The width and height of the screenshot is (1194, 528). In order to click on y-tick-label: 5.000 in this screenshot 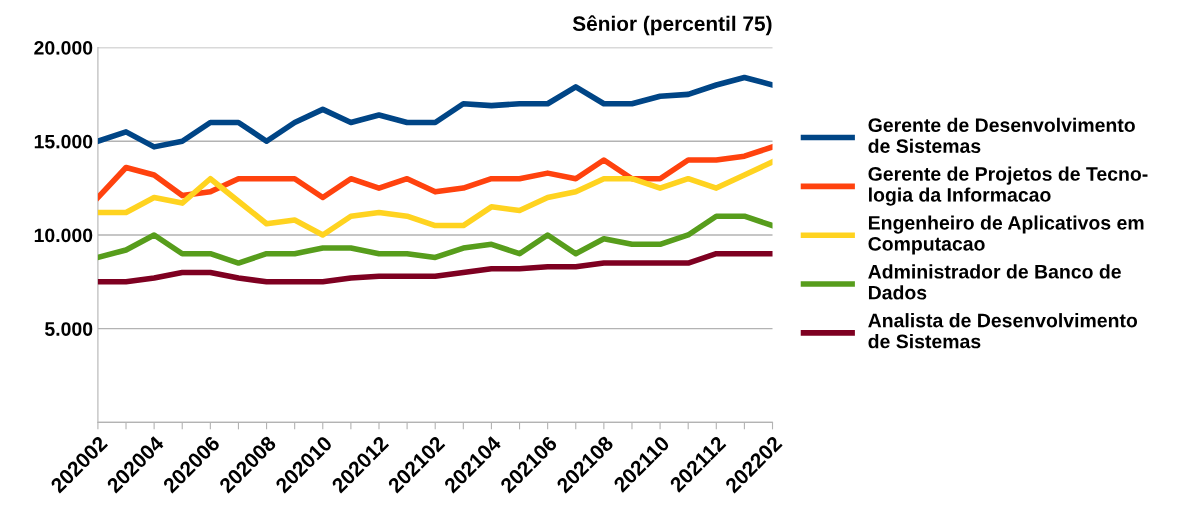, I will do `click(68, 329)`.